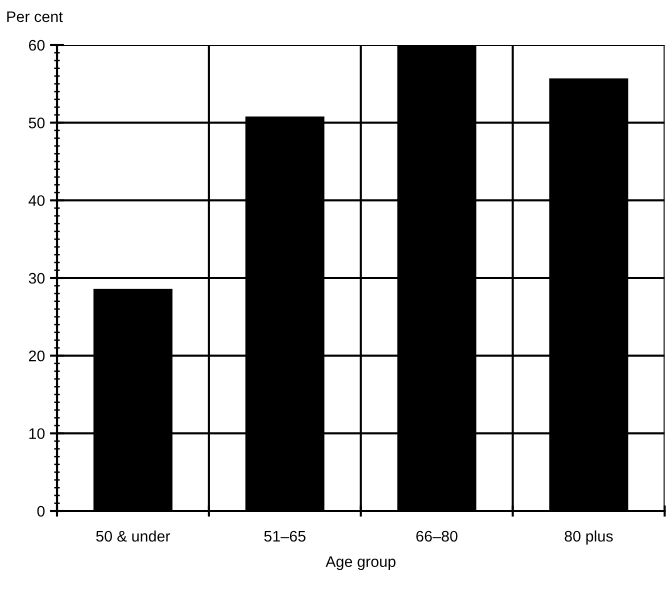 Image resolution: width=666 pixels, height=593 pixels. Describe the element at coordinates (361, 563) in the screenshot. I see `x-axis-title: Age group` at that location.